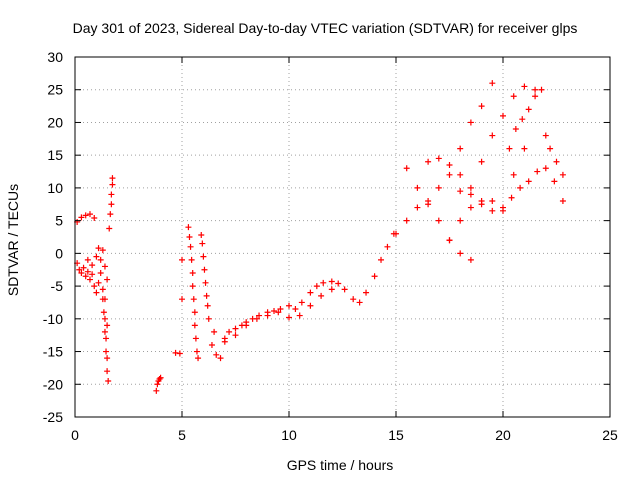  Describe the element at coordinates (340, 465) in the screenshot. I see `x-axis-label: GPS time / hours` at that location.